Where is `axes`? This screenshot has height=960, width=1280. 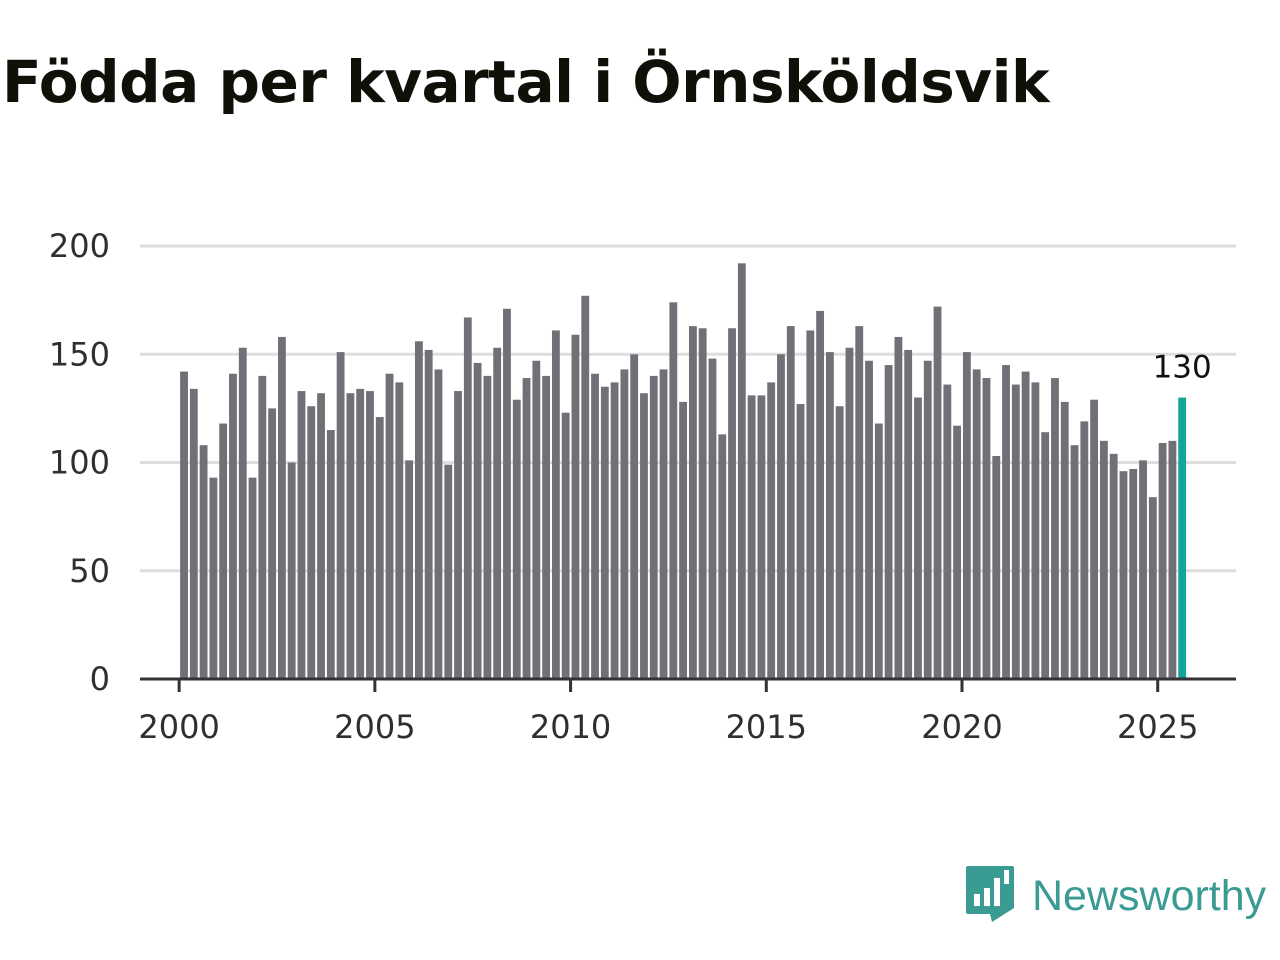
axes is located at coordinates (688, 684).